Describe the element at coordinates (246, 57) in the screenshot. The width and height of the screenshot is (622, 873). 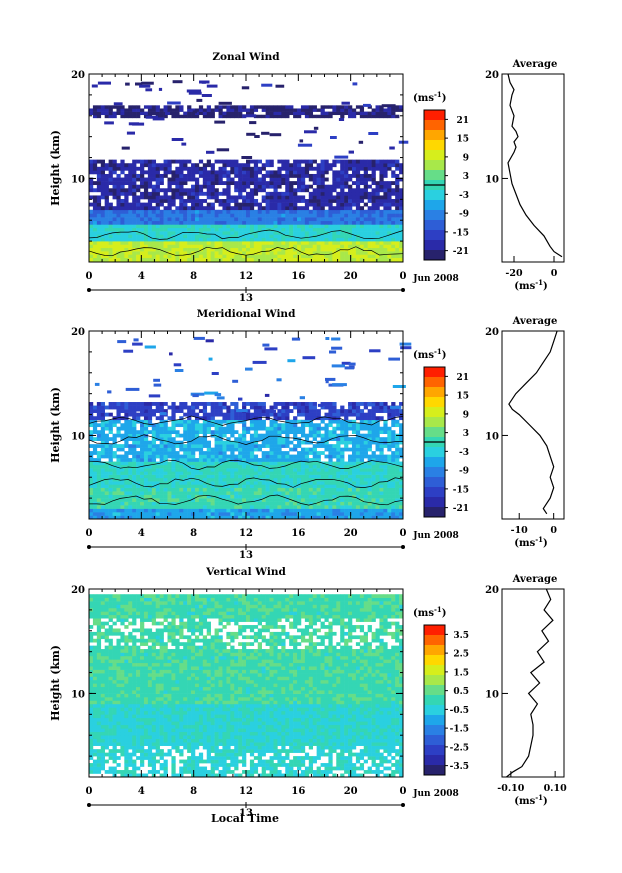
I see `panel-title: Zonal Wind` at that location.